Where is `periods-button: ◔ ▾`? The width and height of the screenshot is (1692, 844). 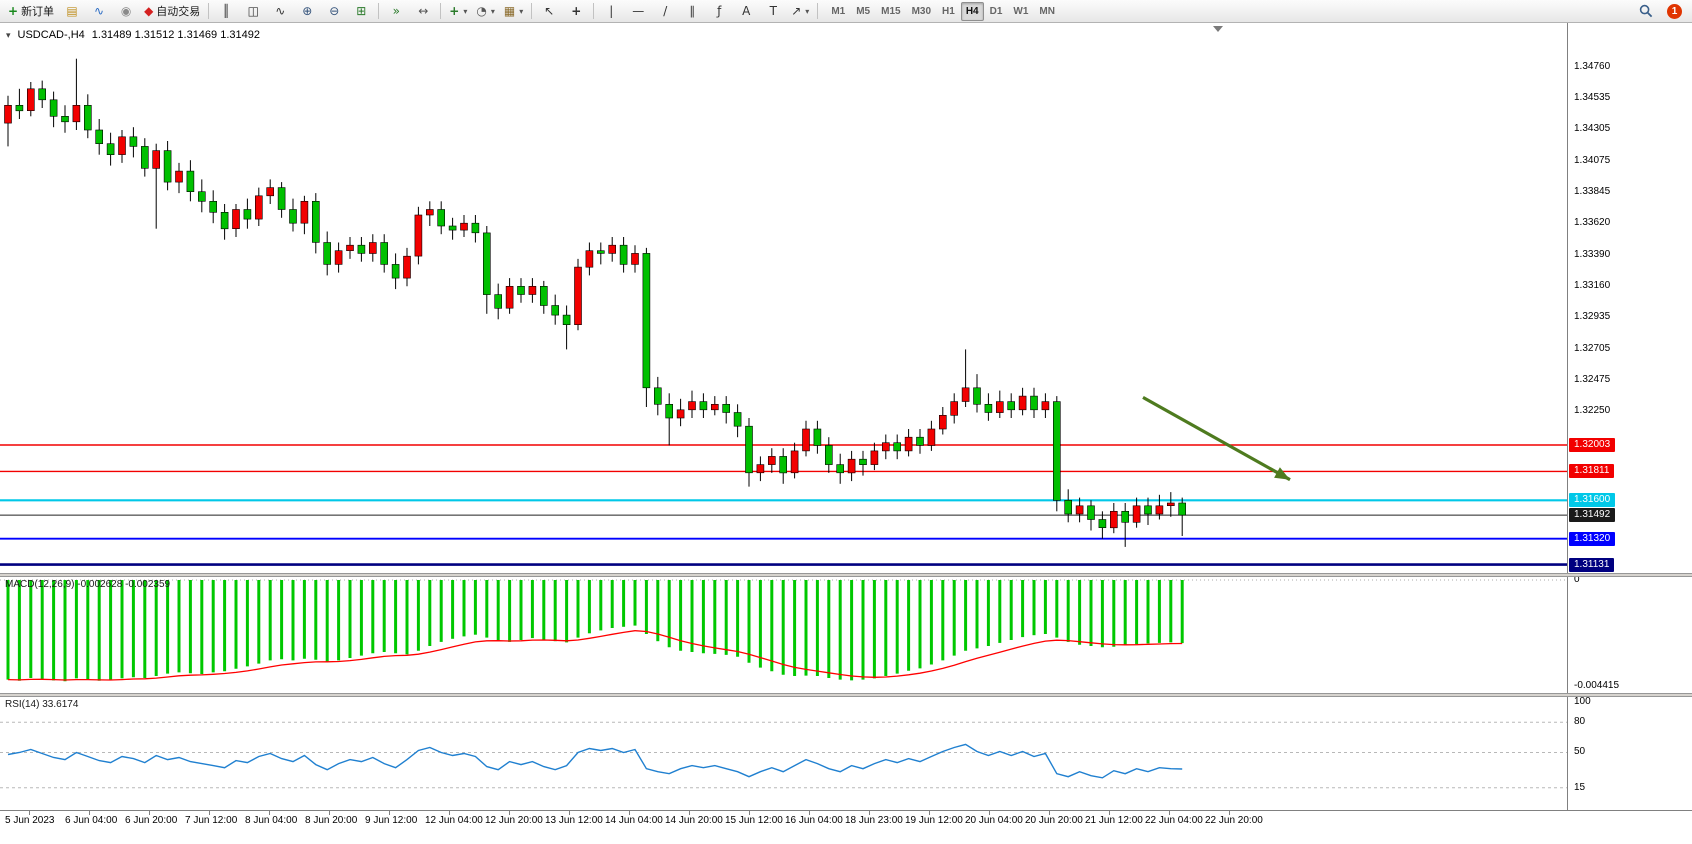 periods-button: ◔ ▾ is located at coordinates (485, 11).